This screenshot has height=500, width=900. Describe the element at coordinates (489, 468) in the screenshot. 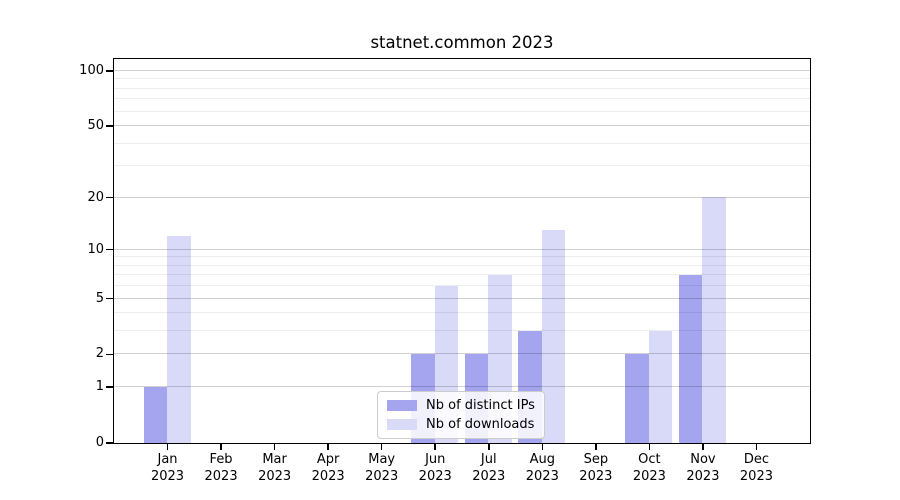

I see `x-tick-label-jul: Jul 2023` at that location.